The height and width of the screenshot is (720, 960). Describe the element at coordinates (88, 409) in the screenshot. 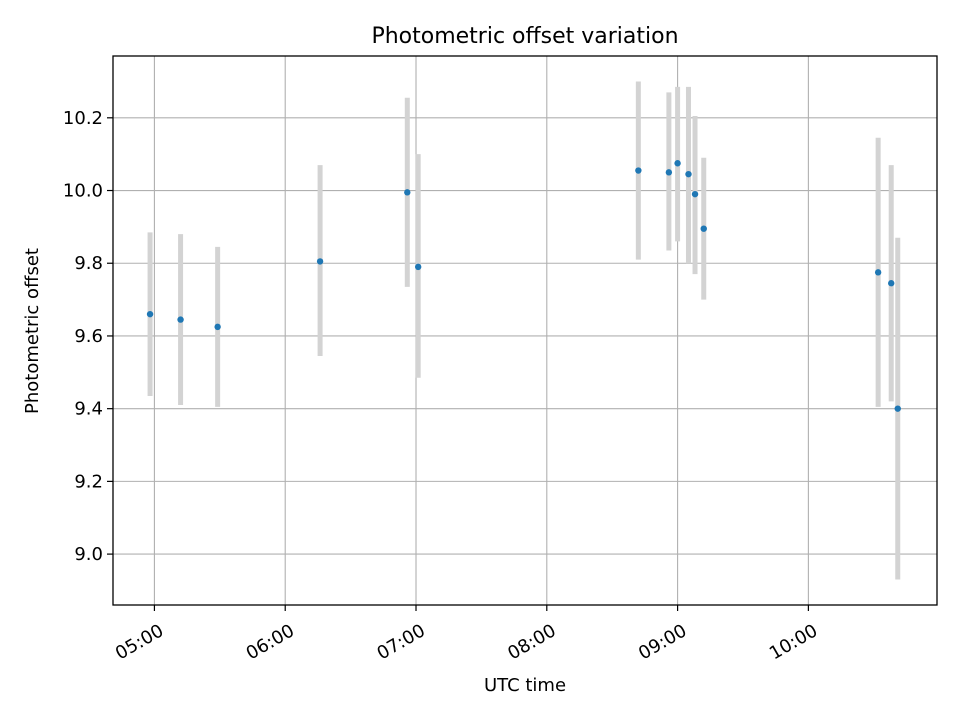

I see `y-tick-label: 9.4` at that location.